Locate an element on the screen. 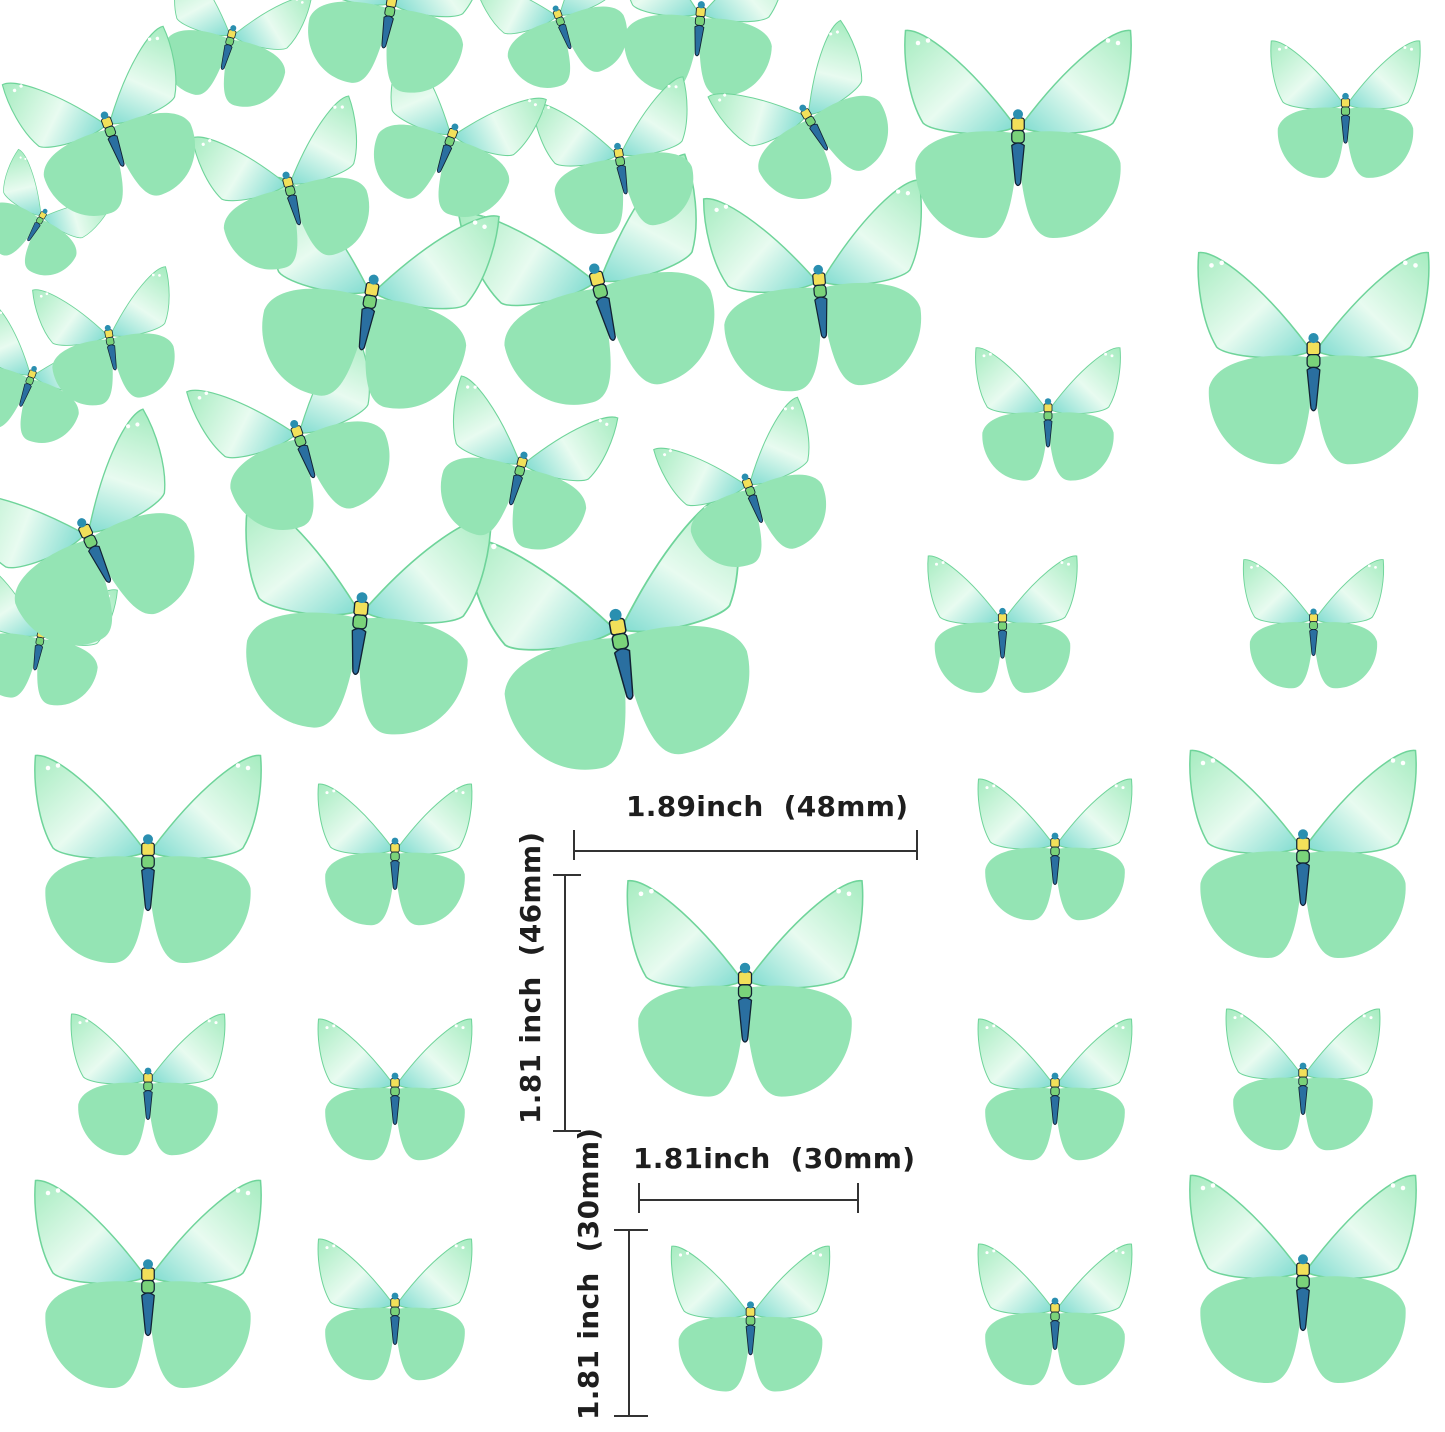 The height and width of the screenshot is (1432, 1445). large-height-label: 1.81 inch (46mm) is located at coordinates (530, 977).